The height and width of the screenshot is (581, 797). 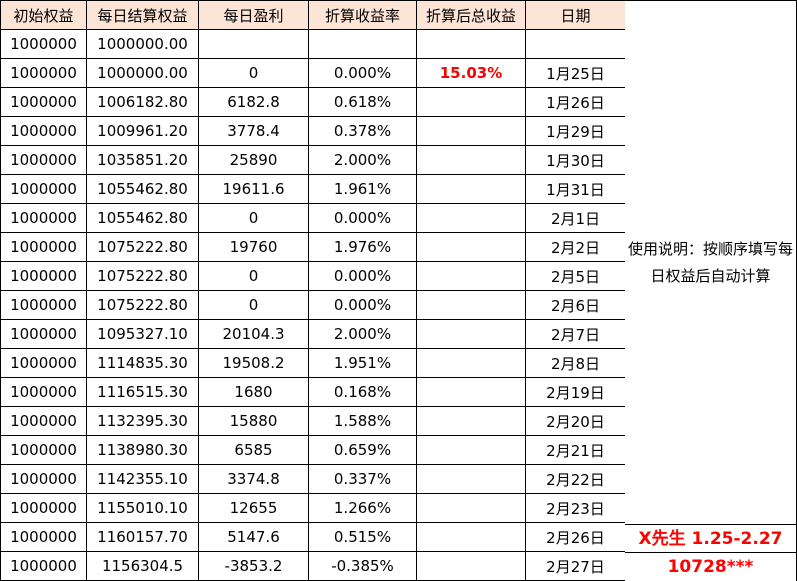 What do you see at coordinates (362, 189) in the screenshot?
I see `cell: 1.961%` at bounding box center [362, 189].